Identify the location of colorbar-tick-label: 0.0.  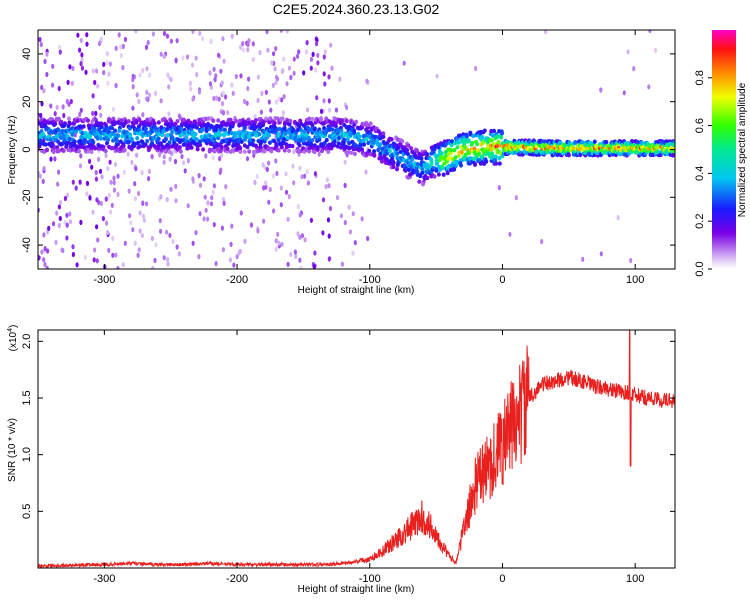
(700, 268).